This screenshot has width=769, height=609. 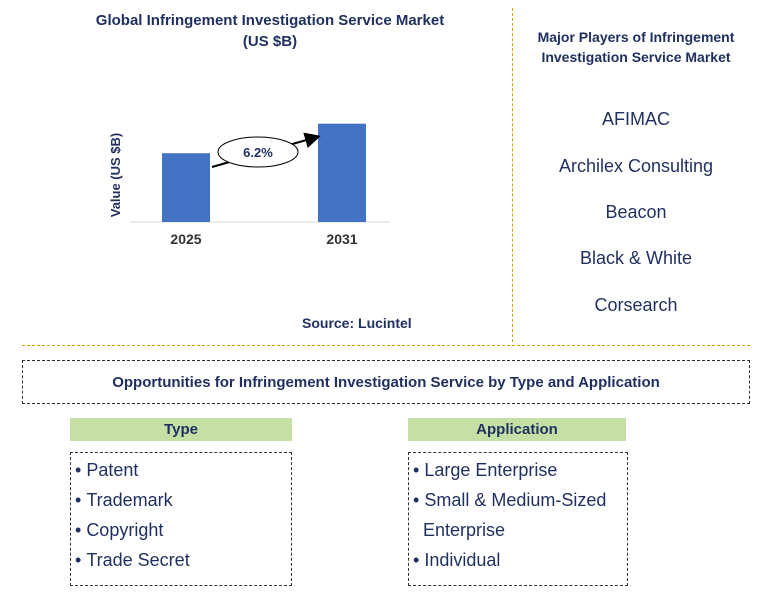 What do you see at coordinates (386, 345) in the screenshot?
I see `horizontal-divider` at bounding box center [386, 345].